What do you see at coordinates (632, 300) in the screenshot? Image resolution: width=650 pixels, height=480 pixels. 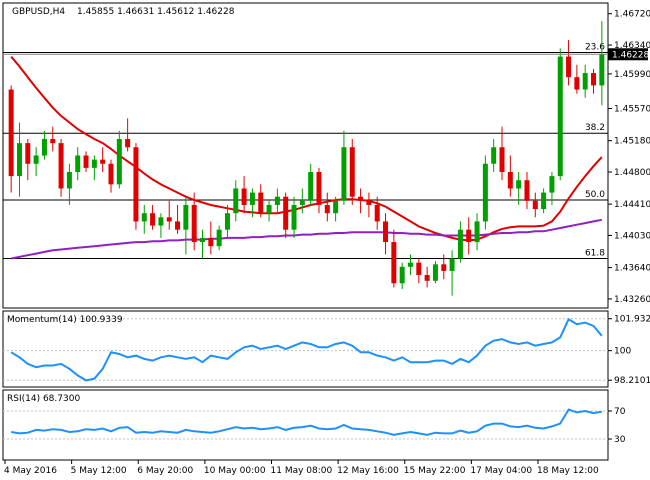 I see `price-tick-label: 1.43260` at bounding box center [632, 300].